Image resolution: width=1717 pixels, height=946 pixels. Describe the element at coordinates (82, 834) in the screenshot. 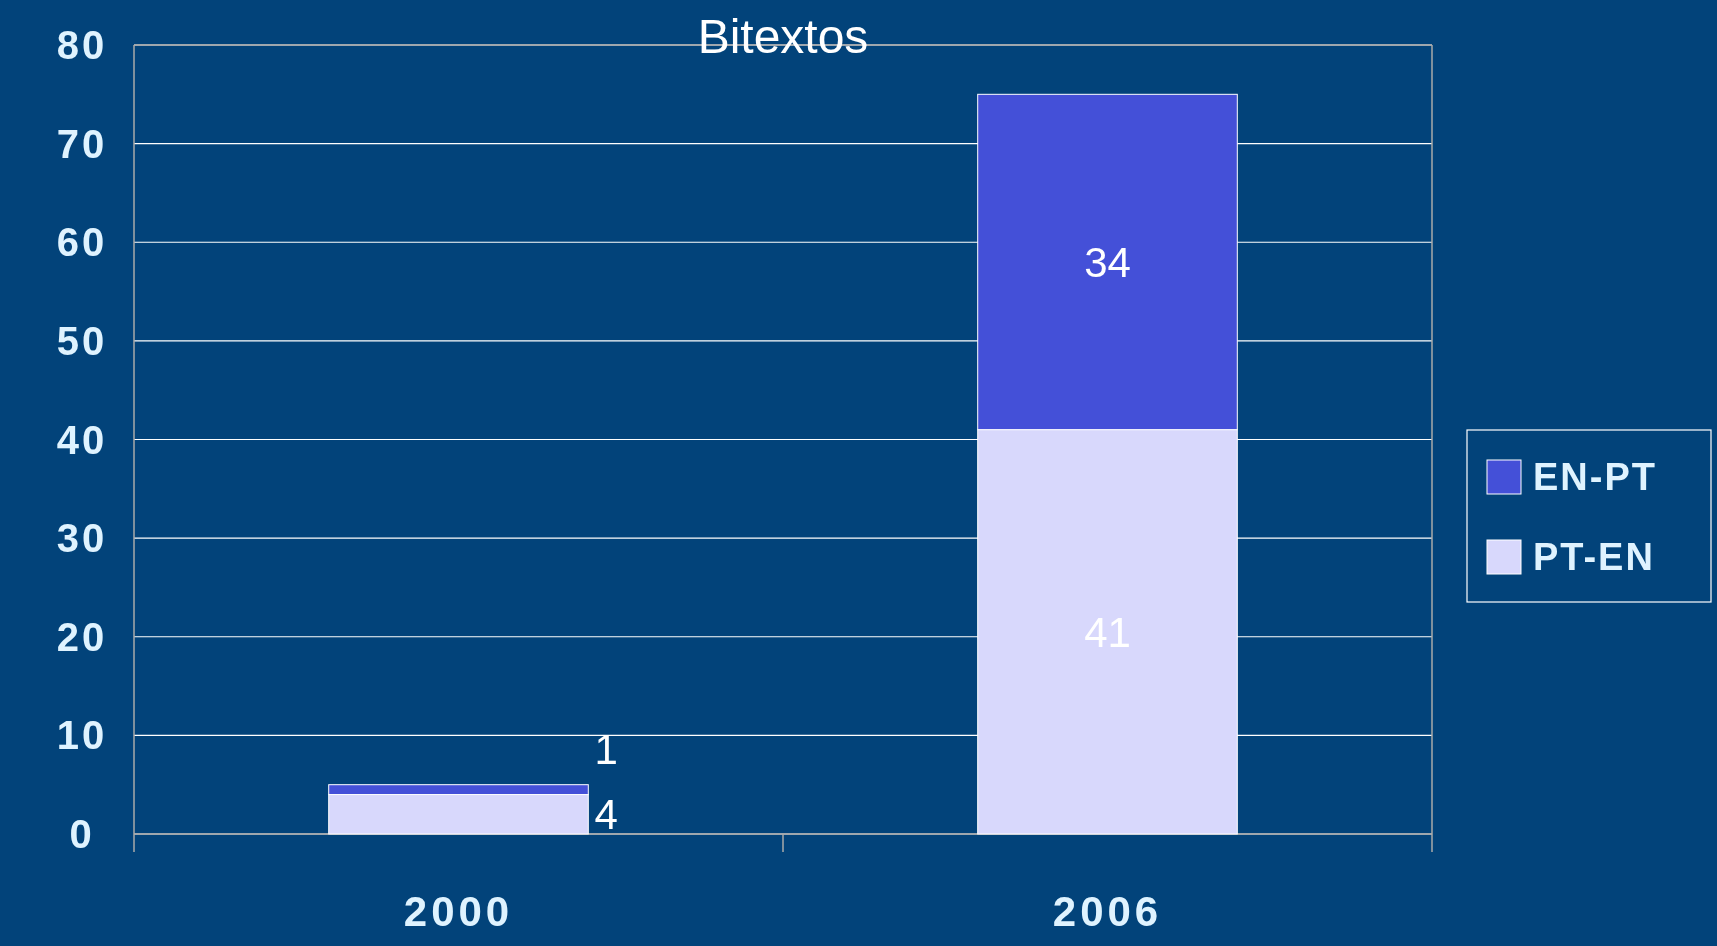

I see `y-tick-label: 0` at that location.